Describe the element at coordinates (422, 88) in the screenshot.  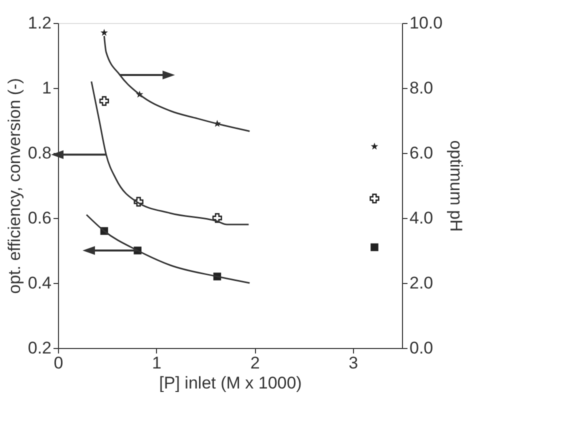
I see `y2-tick-label: 8.0` at that location.